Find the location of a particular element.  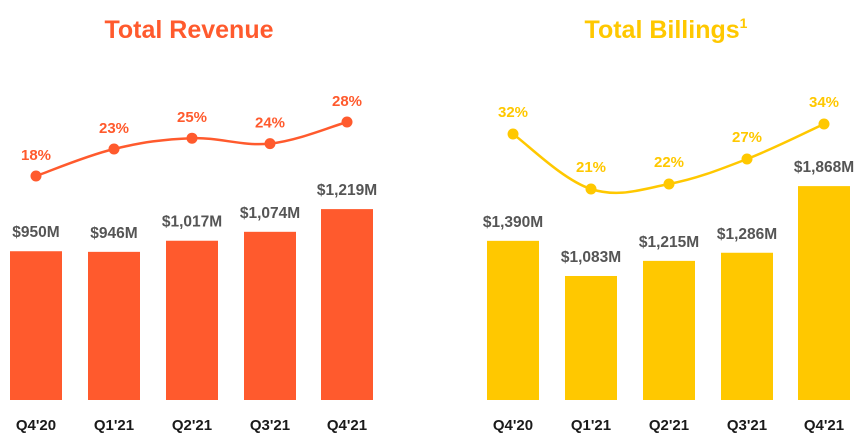

bar-value-label: $1,083M is located at coordinates (591, 257).